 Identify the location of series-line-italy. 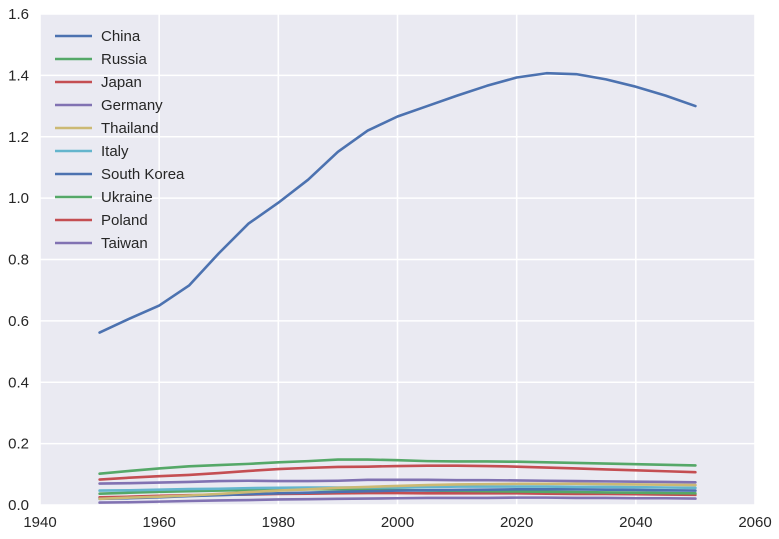
(397, 488).